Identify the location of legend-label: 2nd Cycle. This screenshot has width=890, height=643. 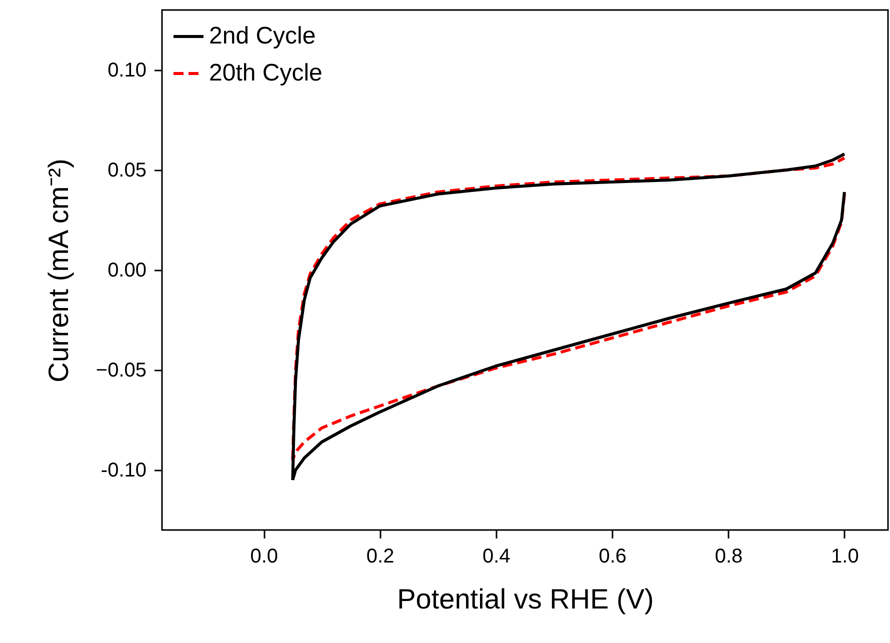
(262, 36).